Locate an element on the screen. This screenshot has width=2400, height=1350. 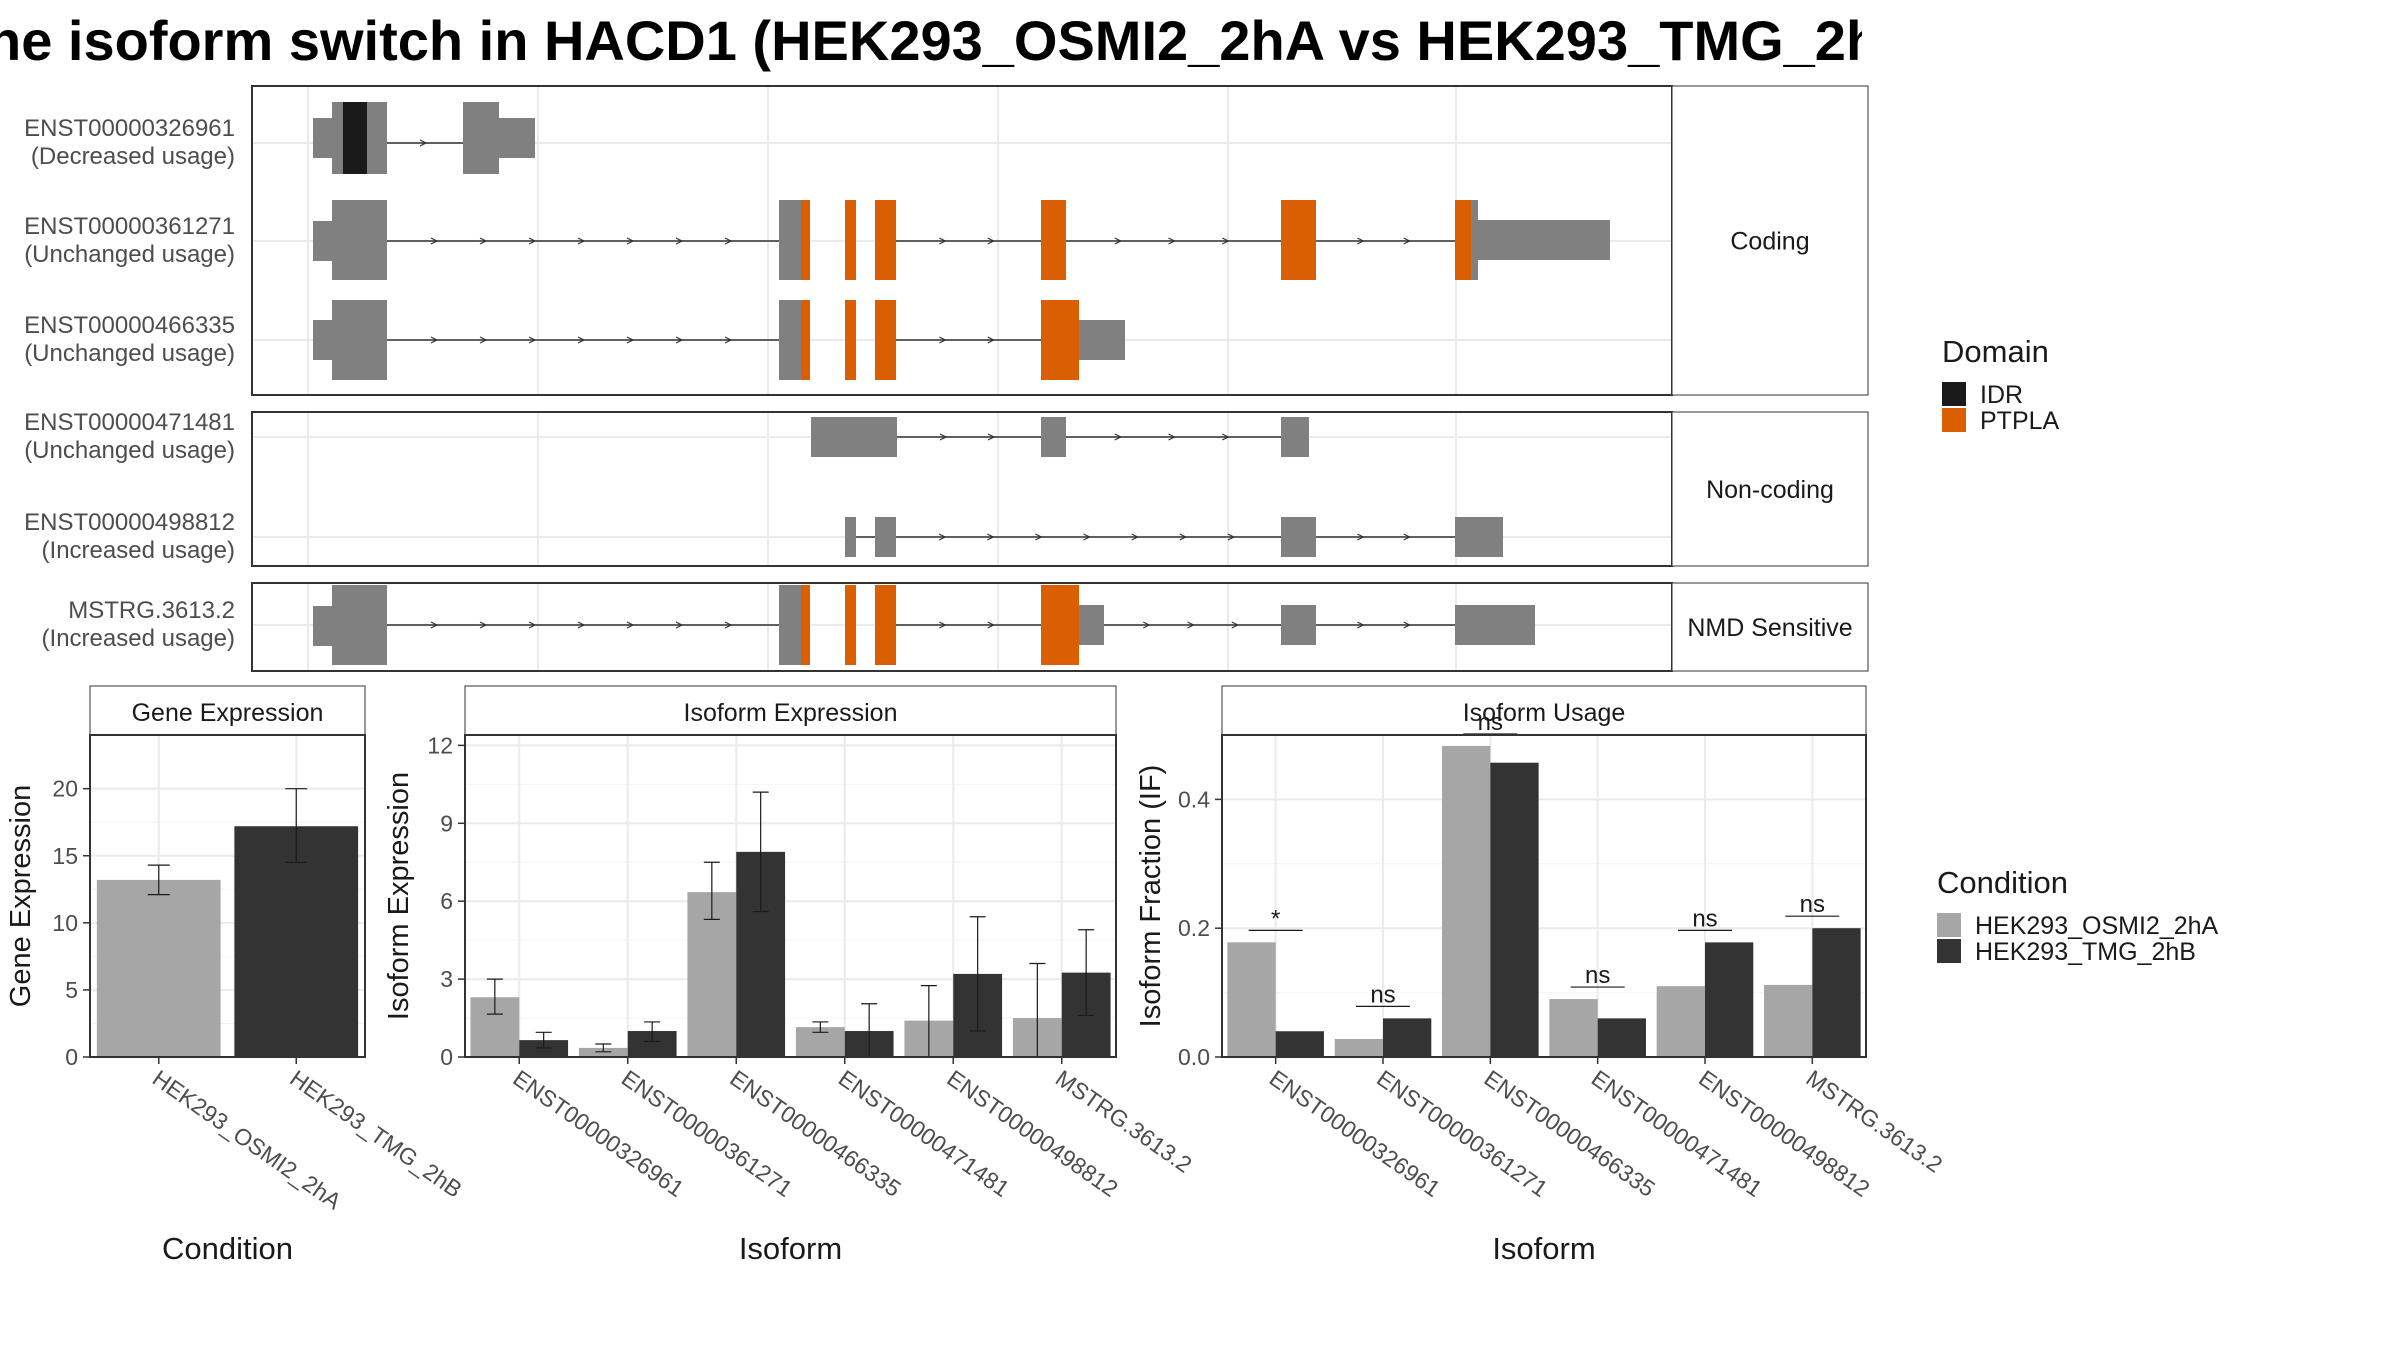
y-tick-label: 20 is located at coordinates (65, 789).